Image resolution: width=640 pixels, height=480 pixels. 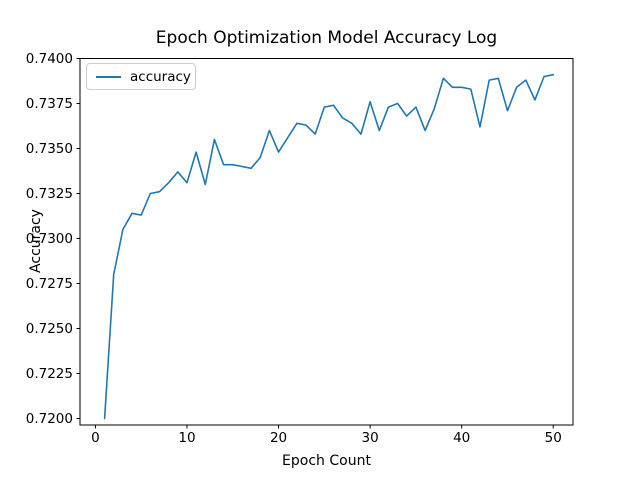 I want to click on y-tick-label: 0.7325, so click(x=49, y=194).